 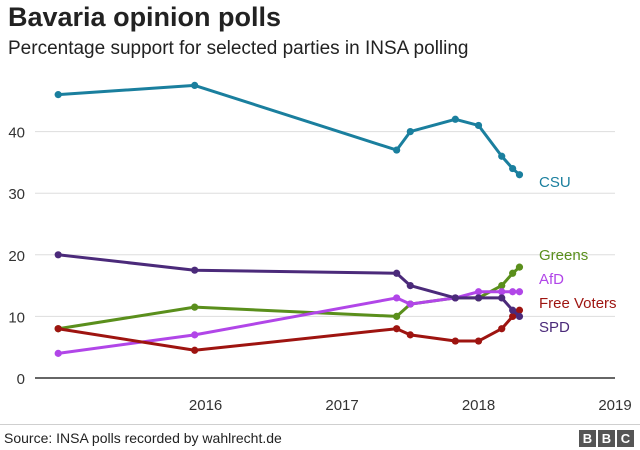 I want to click on footer-divider, so click(x=320, y=424).